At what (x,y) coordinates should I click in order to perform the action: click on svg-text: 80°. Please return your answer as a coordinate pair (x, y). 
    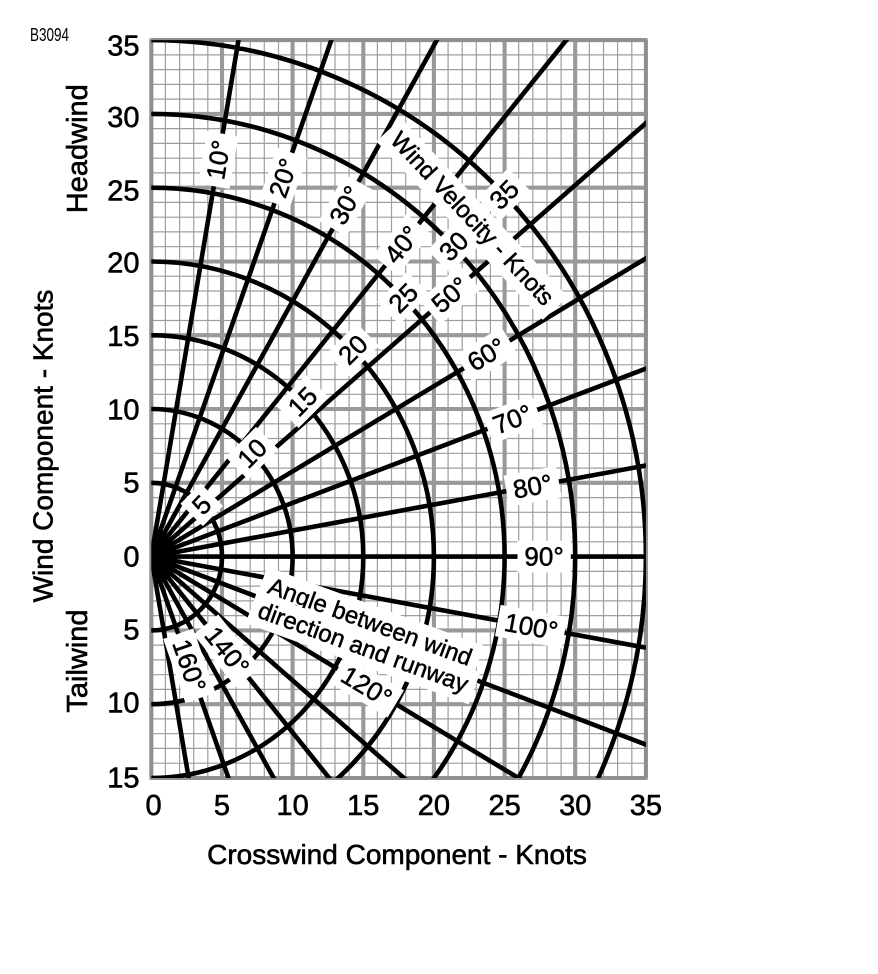
    Looking at the image, I should click on (533, 486).